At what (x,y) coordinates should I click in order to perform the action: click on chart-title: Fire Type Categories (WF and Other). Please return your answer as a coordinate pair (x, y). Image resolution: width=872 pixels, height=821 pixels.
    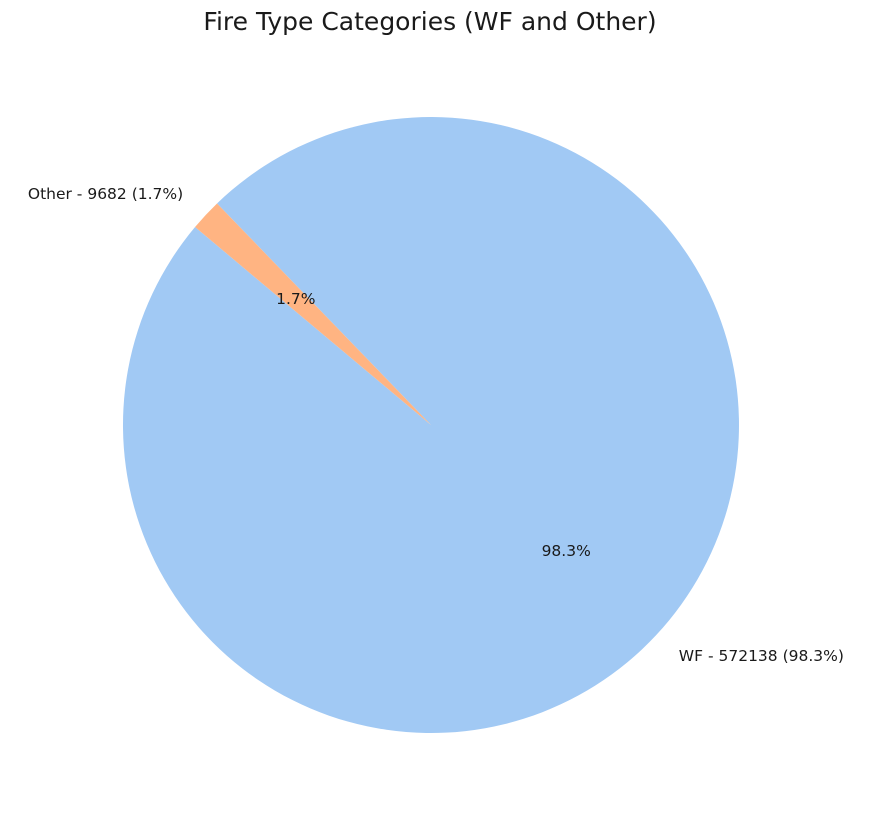
    Looking at the image, I should click on (429, 21).